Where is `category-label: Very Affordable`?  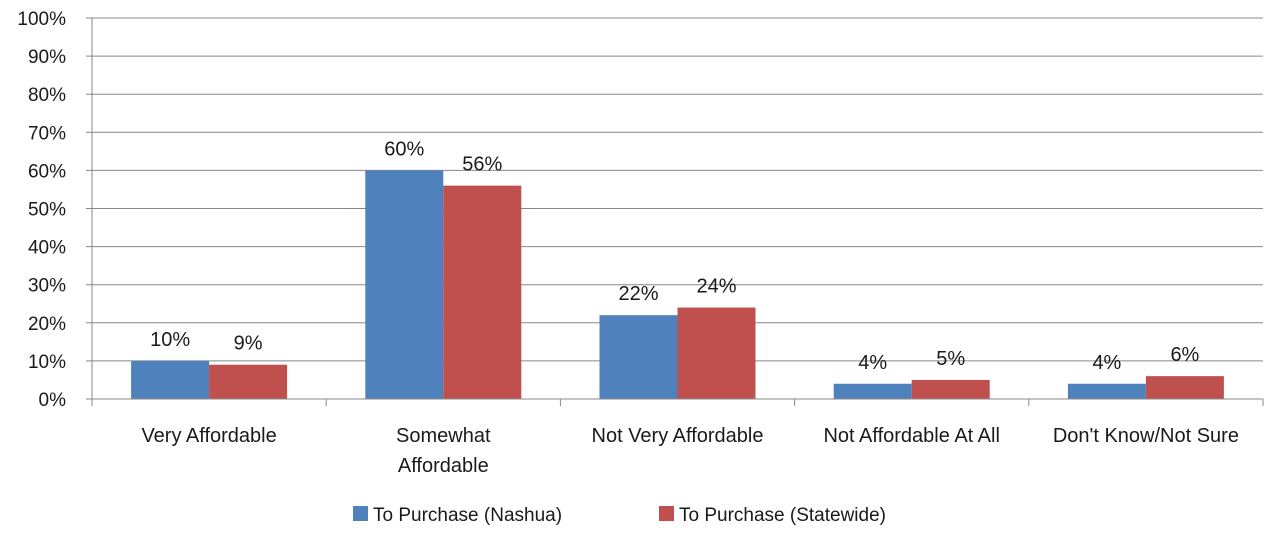 category-label: Very Affordable is located at coordinates (208, 436).